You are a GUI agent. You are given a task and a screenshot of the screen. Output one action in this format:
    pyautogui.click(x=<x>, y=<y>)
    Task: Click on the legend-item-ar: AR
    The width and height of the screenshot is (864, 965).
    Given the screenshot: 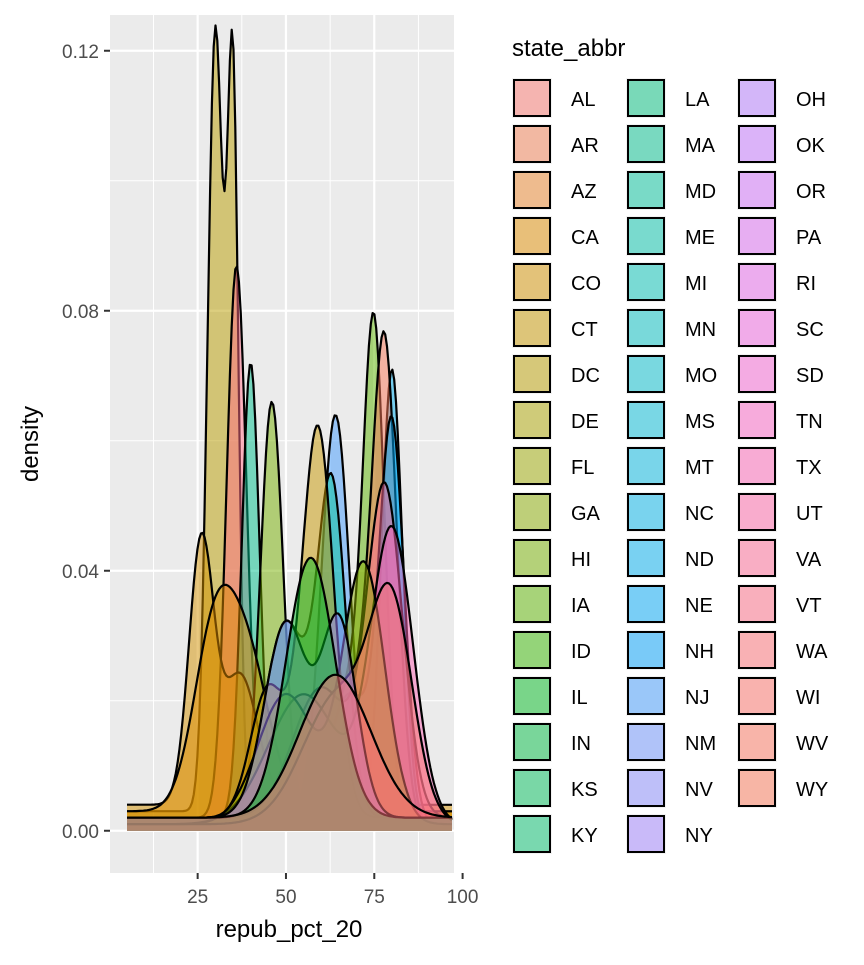 What is the action you would take?
    pyautogui.click(x=555, y=144)
    